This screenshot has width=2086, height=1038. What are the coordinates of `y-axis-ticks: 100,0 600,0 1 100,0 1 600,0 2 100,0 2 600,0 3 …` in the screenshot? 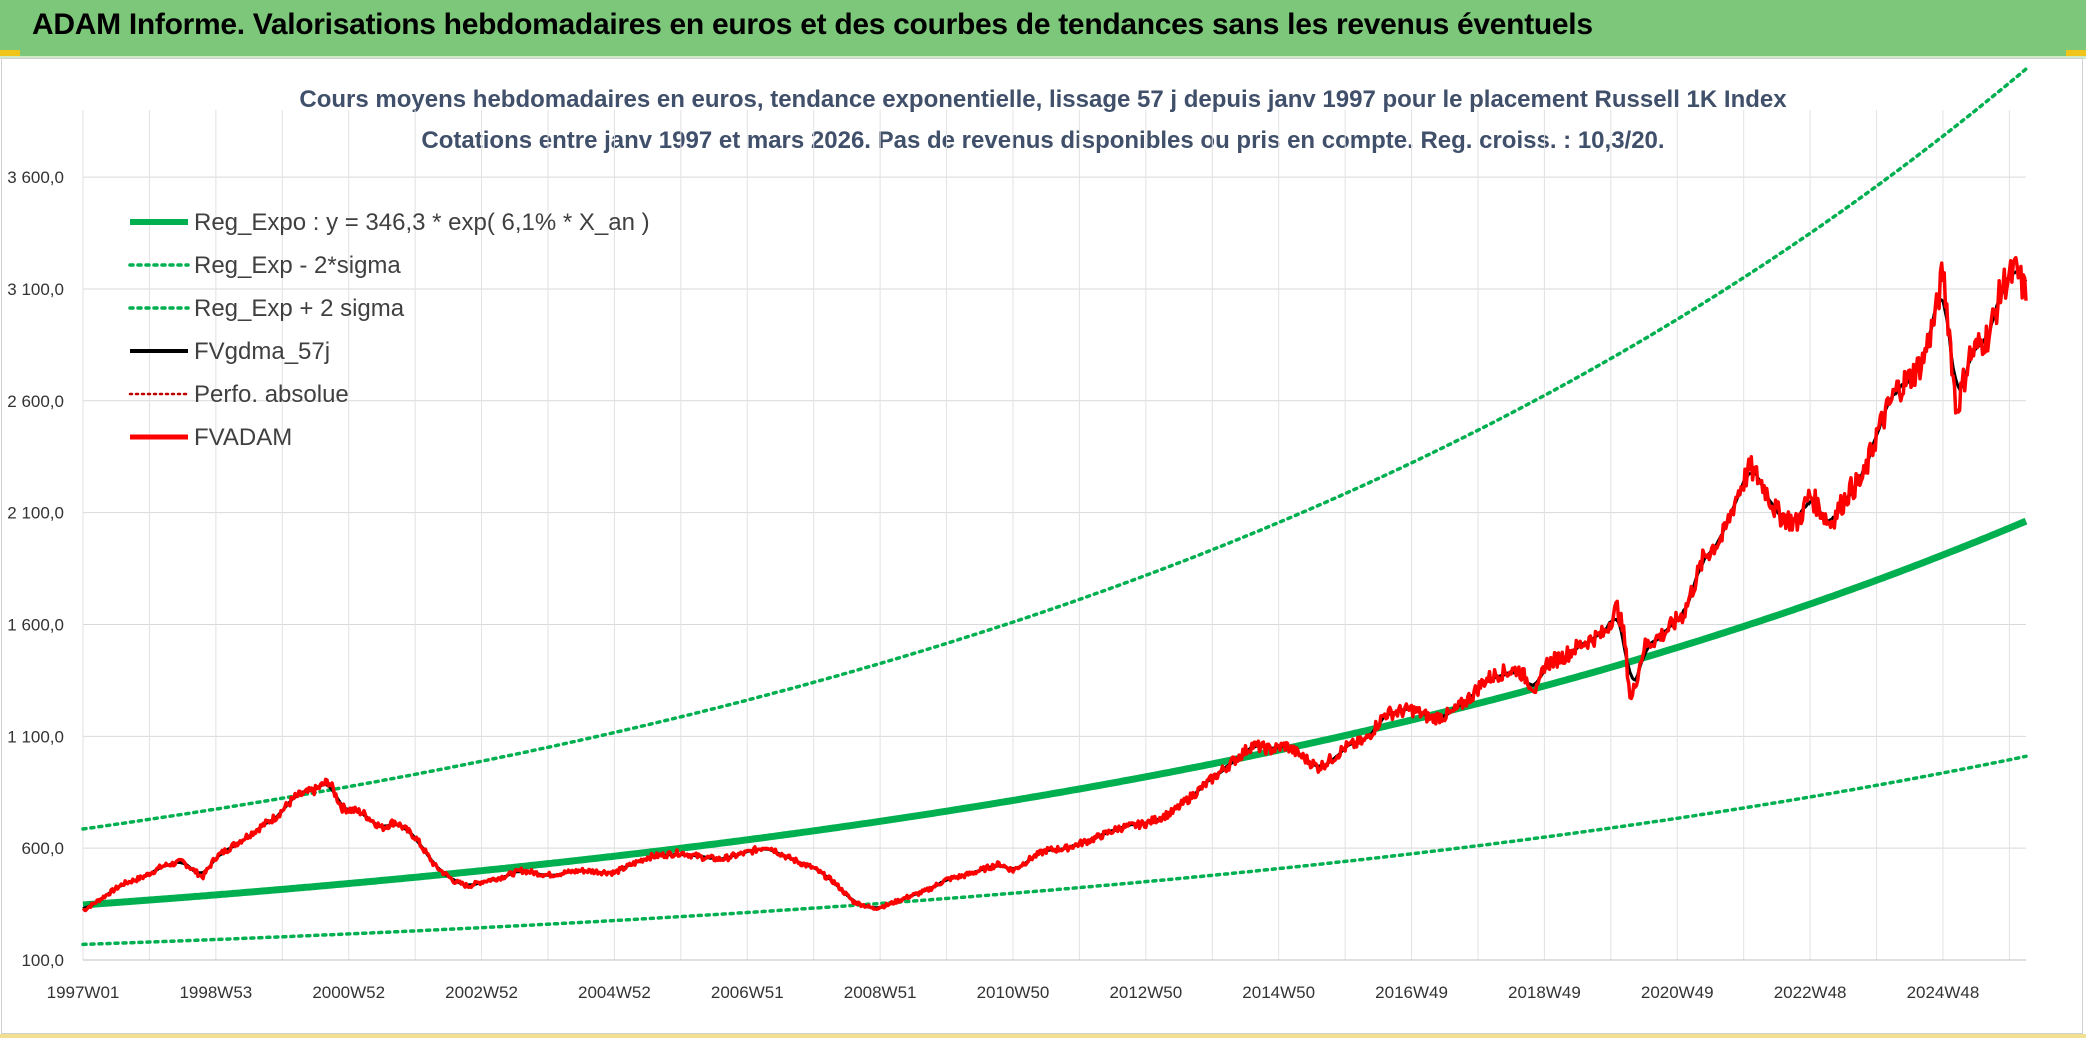 It's located at (35, 569).